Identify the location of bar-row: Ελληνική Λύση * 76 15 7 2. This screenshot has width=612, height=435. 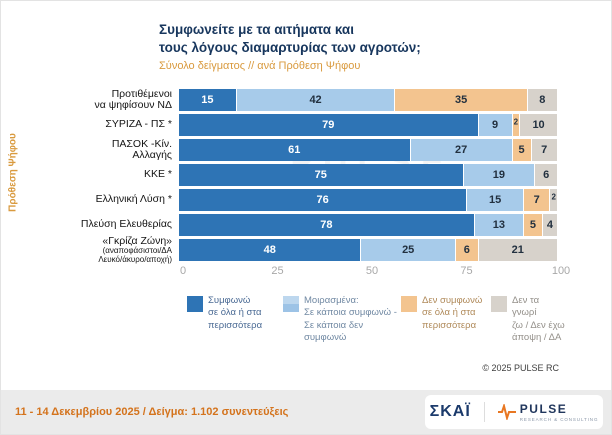
(282, 200).